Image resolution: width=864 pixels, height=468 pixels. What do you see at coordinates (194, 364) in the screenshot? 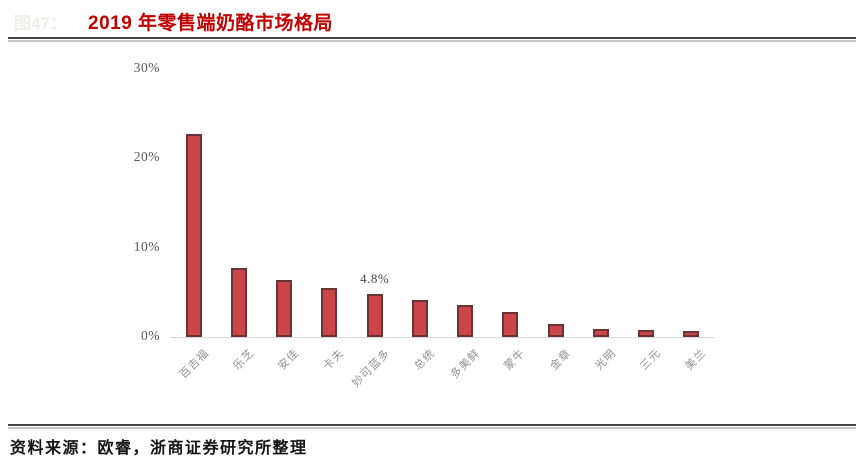
I see `category-label: 百吉福` at bounding box center [194, 364].